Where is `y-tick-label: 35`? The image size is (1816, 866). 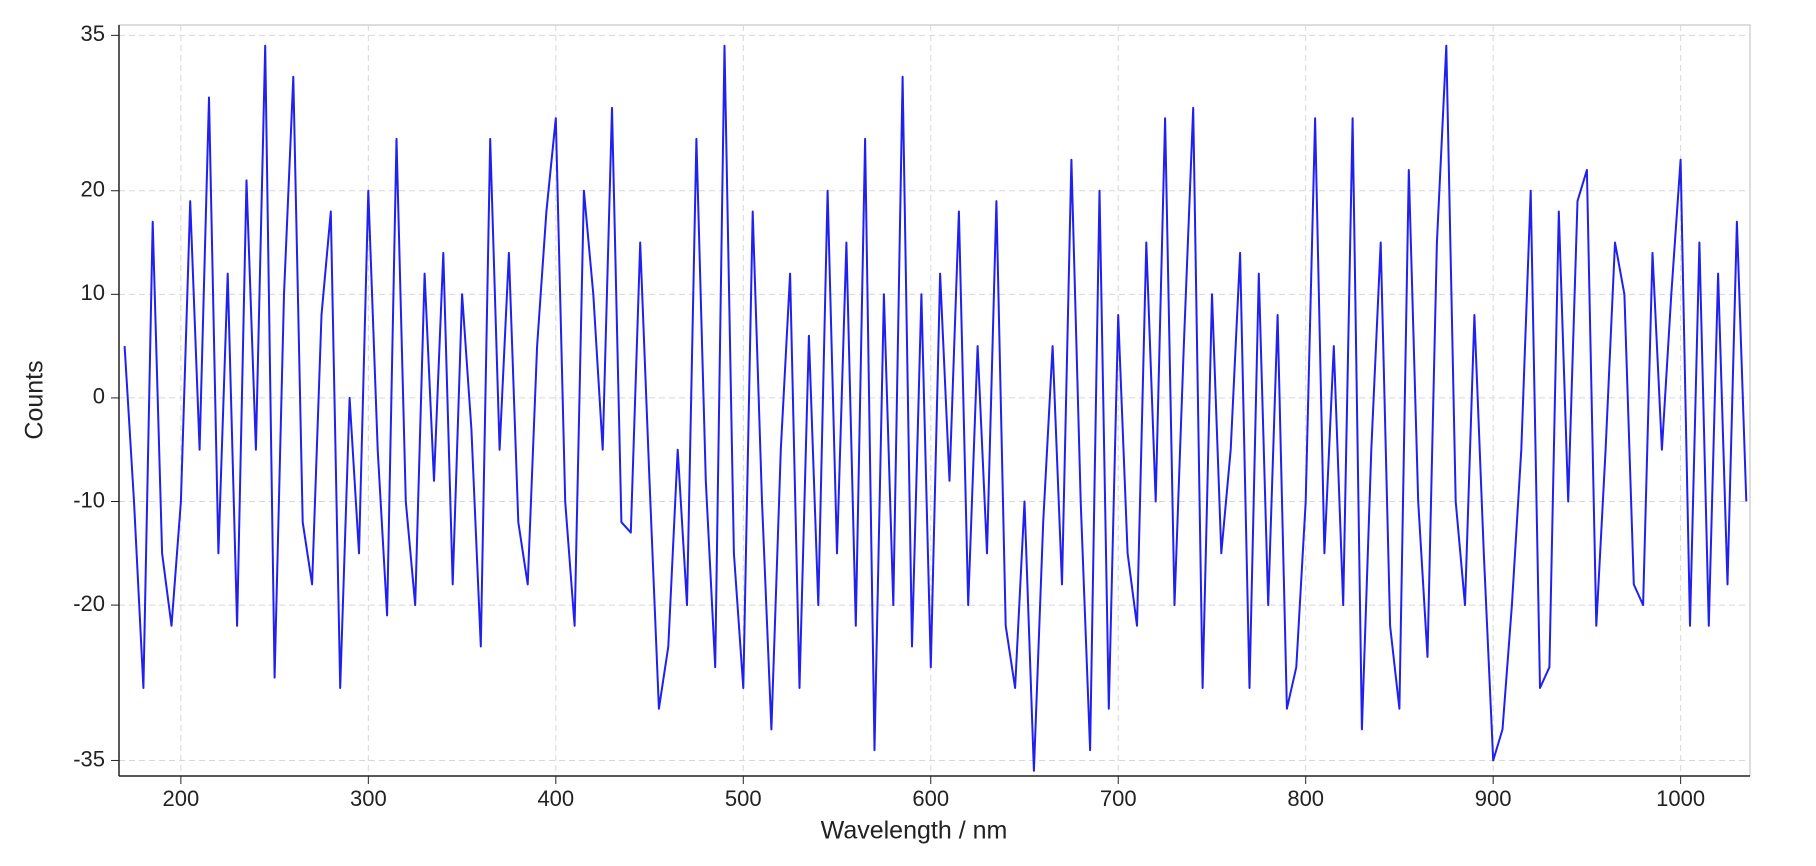 y-tick-label: 35 is located at coordinates (93, 33).